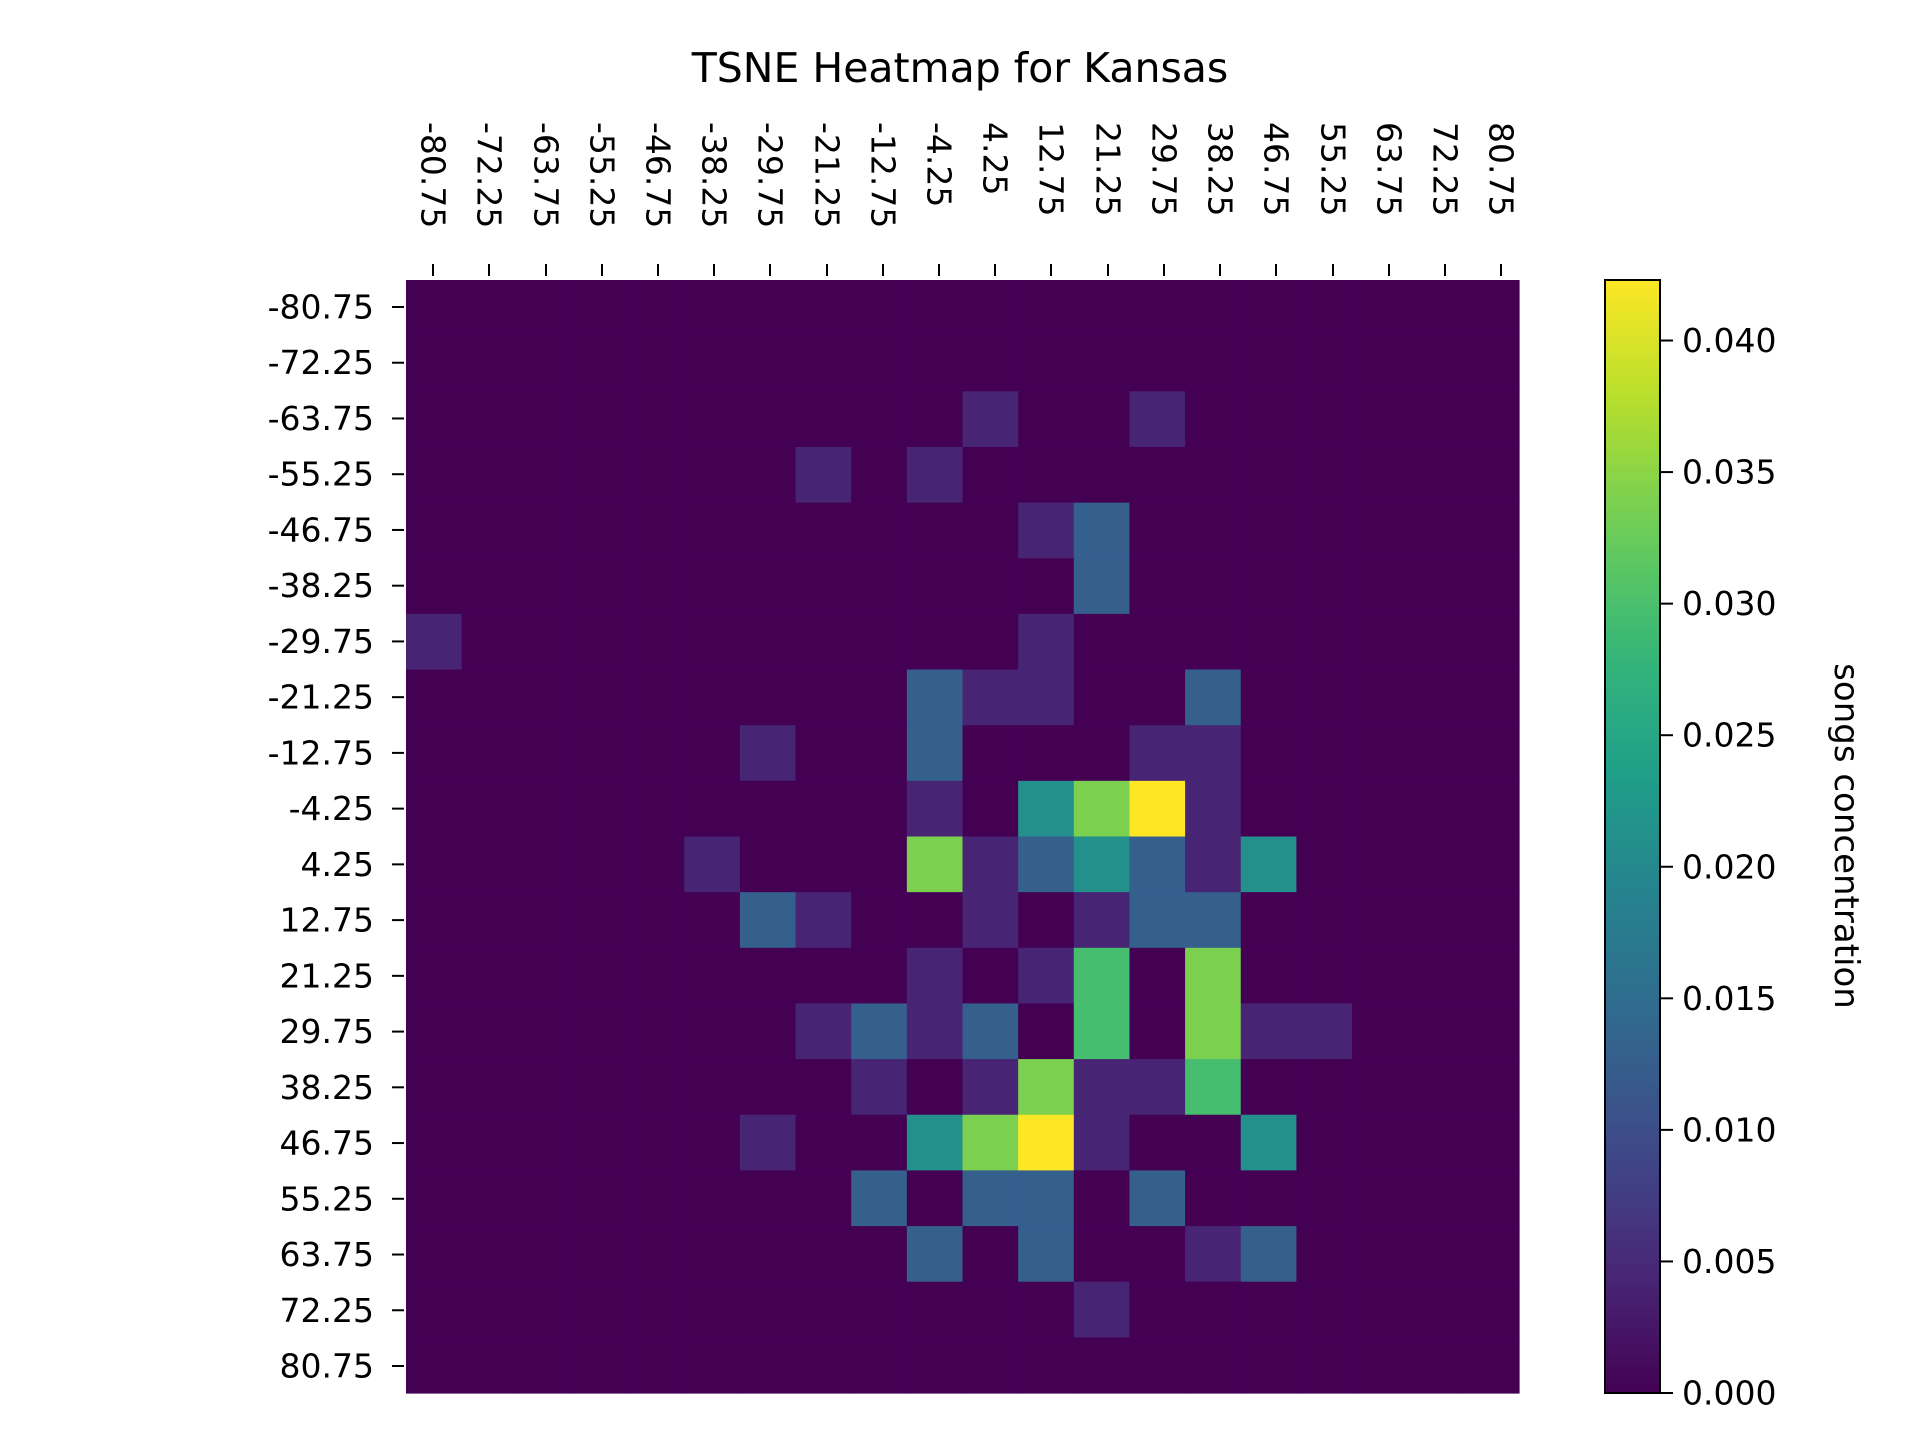  I want to click on x-tick-label: 4.25, so click(995, 158).